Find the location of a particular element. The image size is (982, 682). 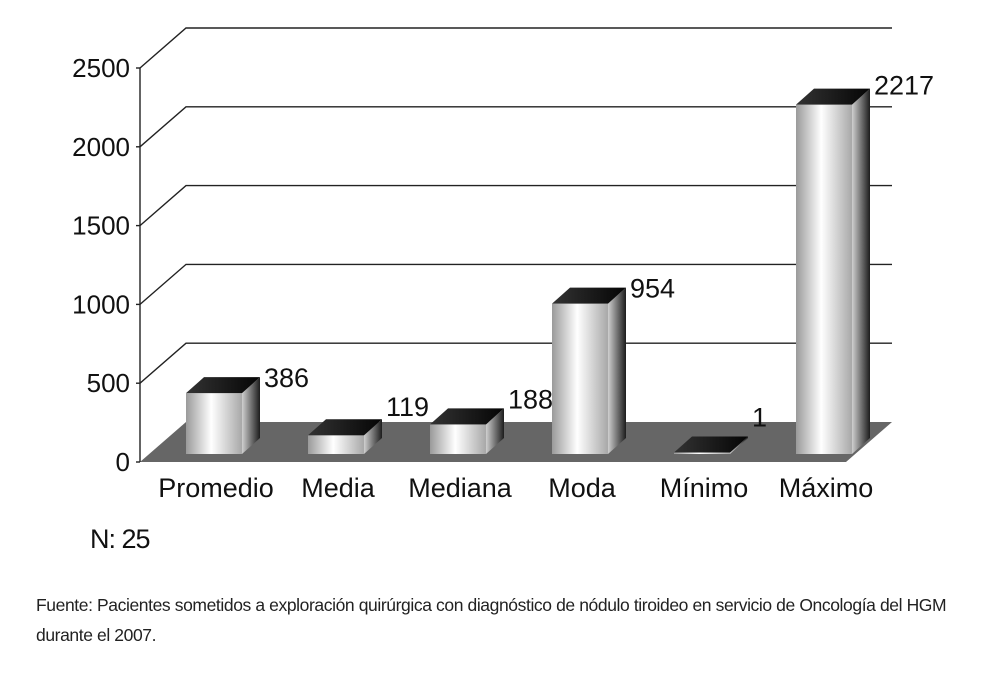

y-tick-label: 1500 is located at coordinates (101, 226).